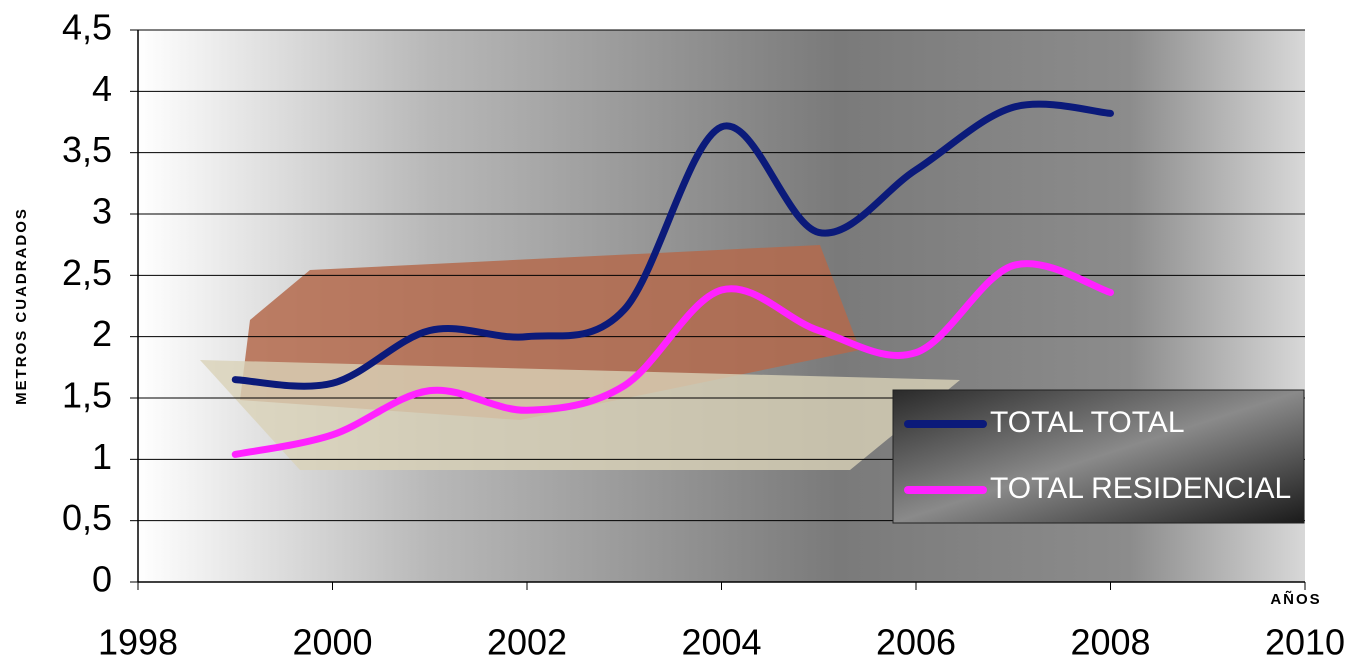 This screenshot has height=668, width=1354. What do you see at coordinates (87, 149) in the screenshot?
I see `y-tick-label: 3,5` at bounding box center [87, 149].